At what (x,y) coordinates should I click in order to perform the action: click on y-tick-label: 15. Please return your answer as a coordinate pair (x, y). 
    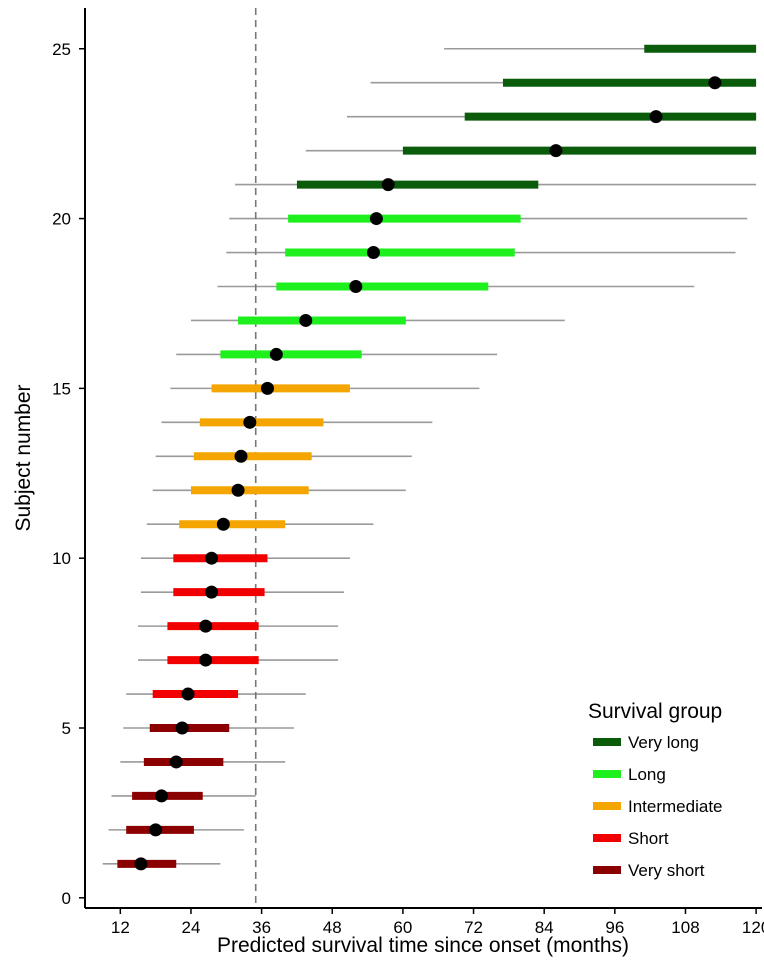
    Looking at the image, I should click on (61, 388).